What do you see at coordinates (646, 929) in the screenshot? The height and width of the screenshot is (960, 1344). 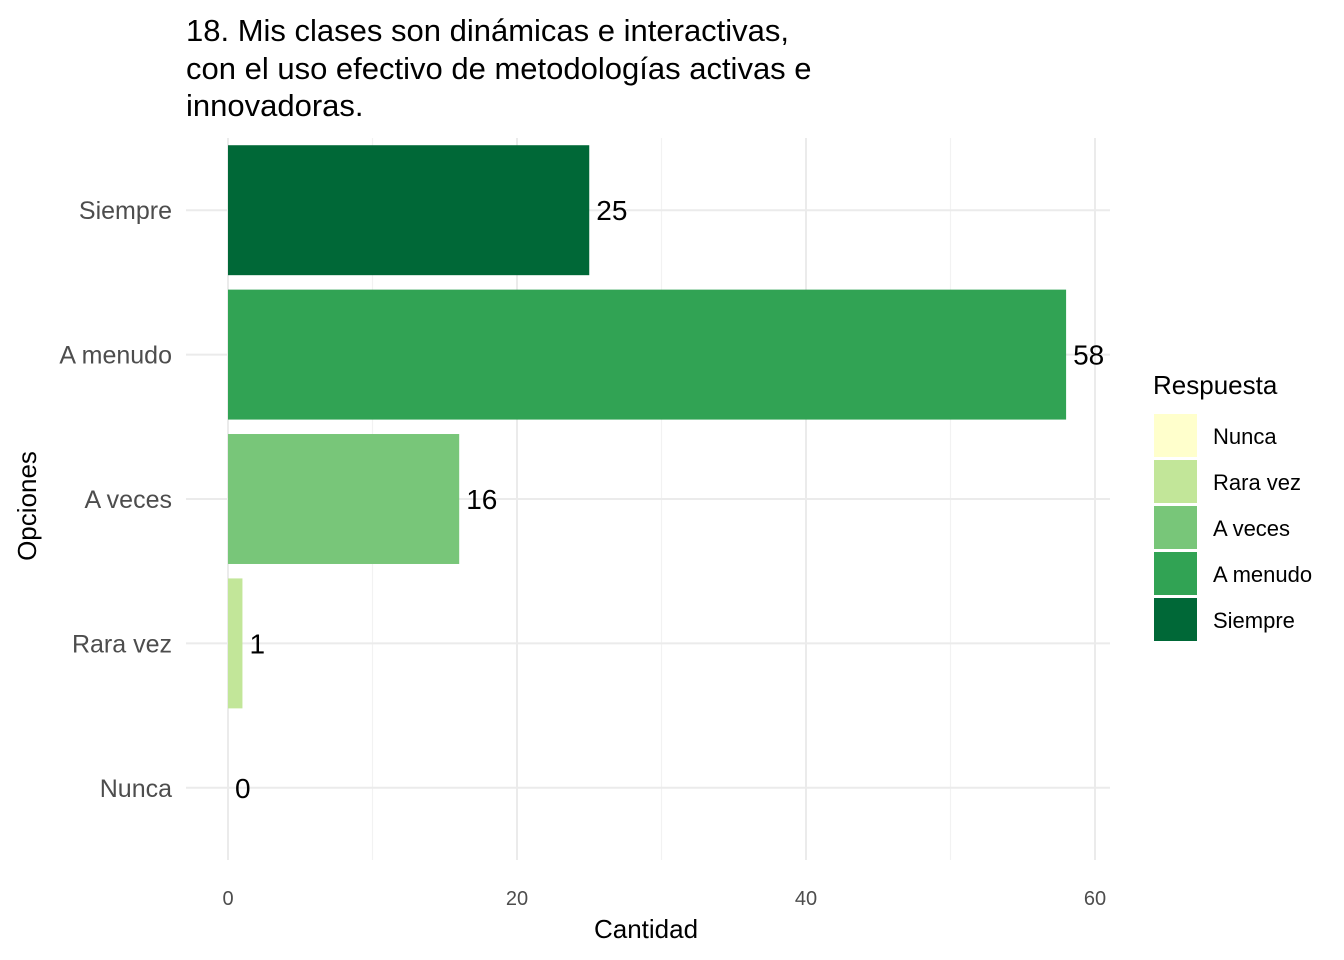 I see `x-axis-title: Cantidad` at bounding box center [646, 929].